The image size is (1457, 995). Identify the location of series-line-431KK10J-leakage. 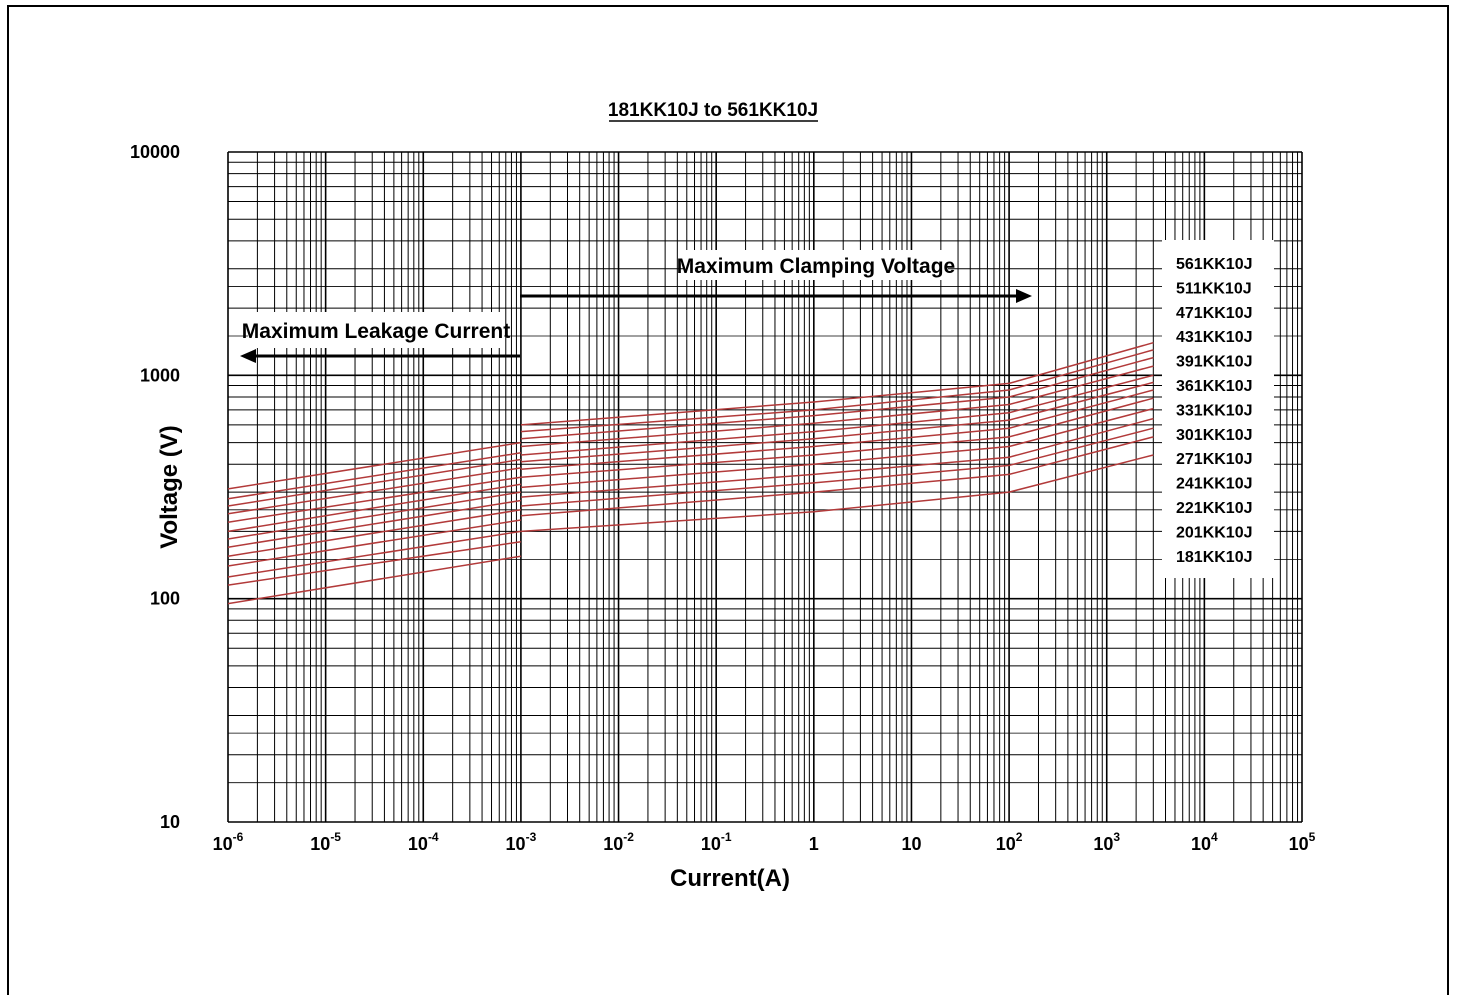
(374, 491).